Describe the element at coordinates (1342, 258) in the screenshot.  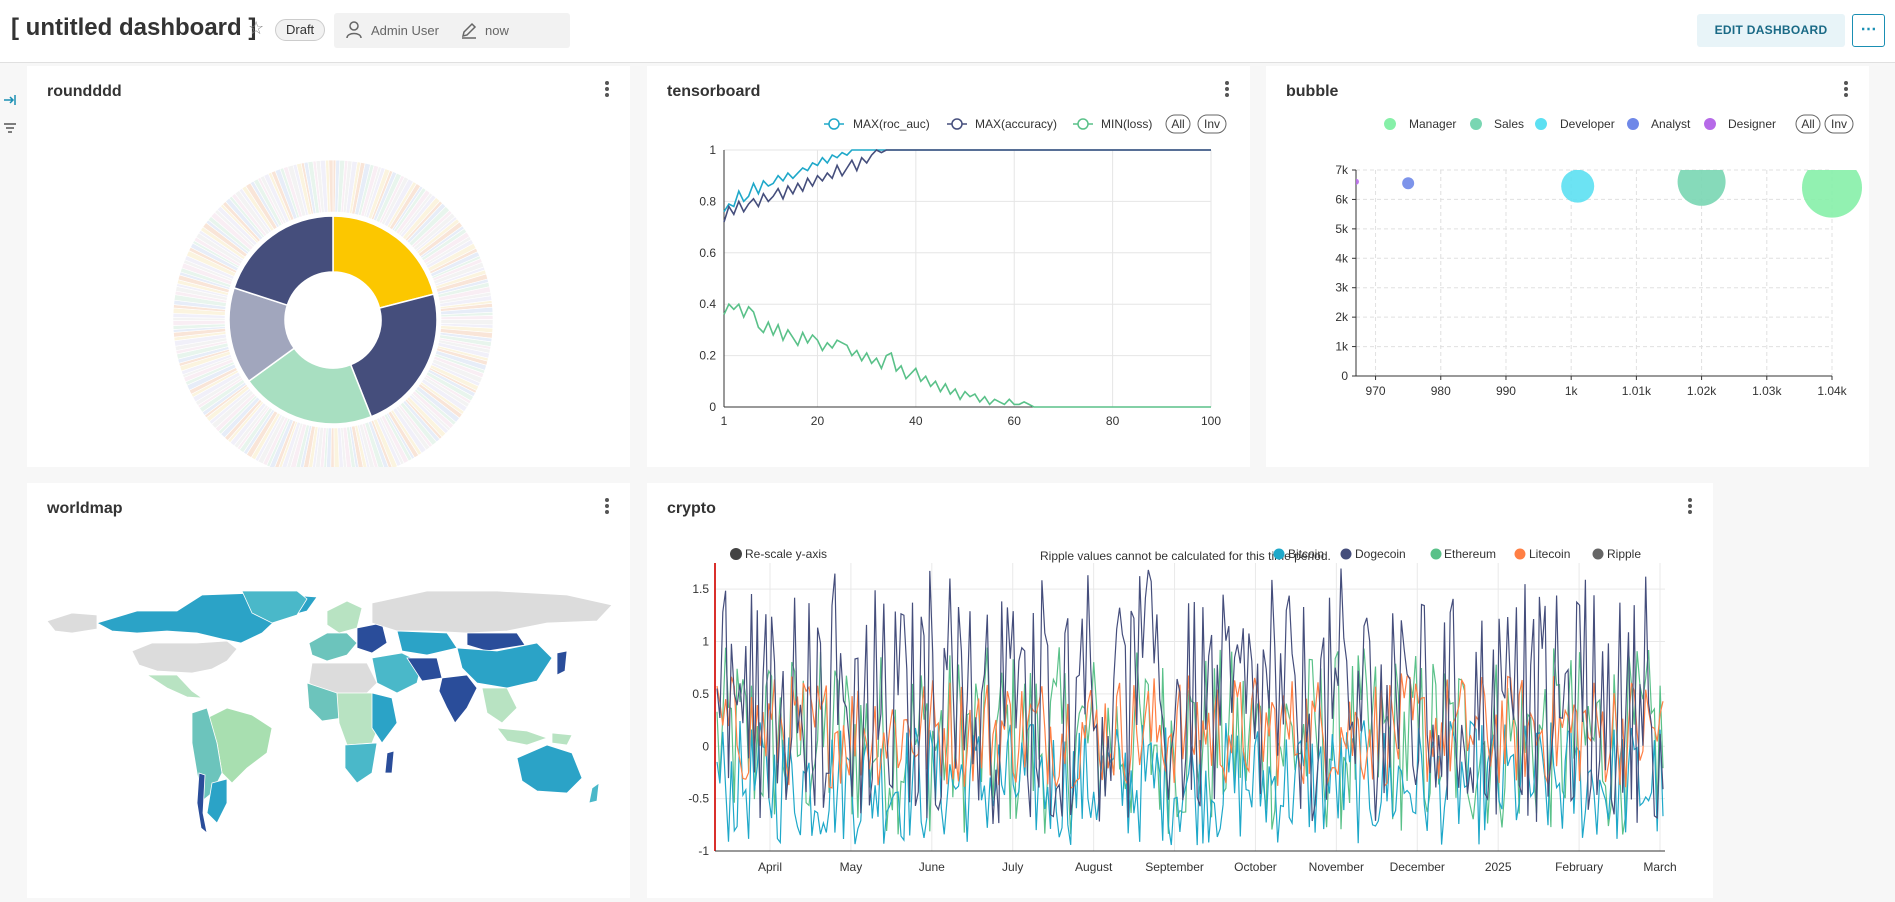
I see `y-tick-label: 4k` at that location.